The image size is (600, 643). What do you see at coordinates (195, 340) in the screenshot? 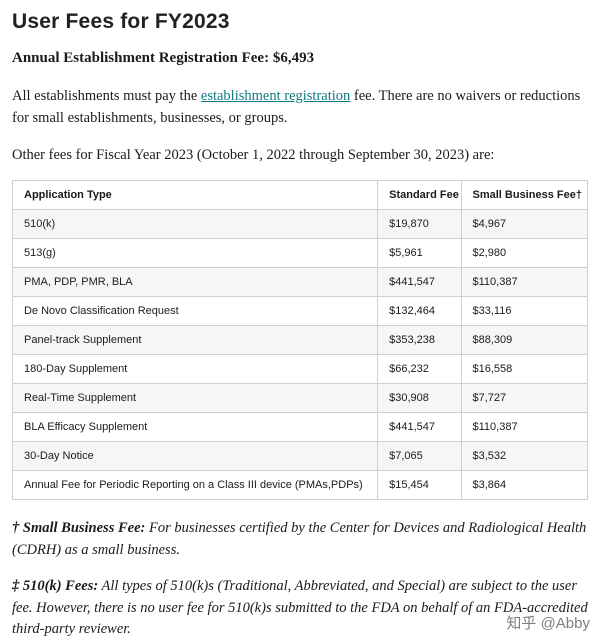
I see `application-type-cell: Panel-track Supplement` at bounding box center [195, 340].